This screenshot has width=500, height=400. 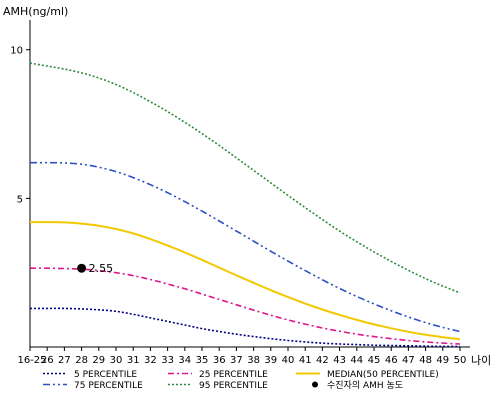 What do you see at coordinates (253, 360) in the screenshot?
I see `x-tick-label: 38` at bounding box center [253, 360].